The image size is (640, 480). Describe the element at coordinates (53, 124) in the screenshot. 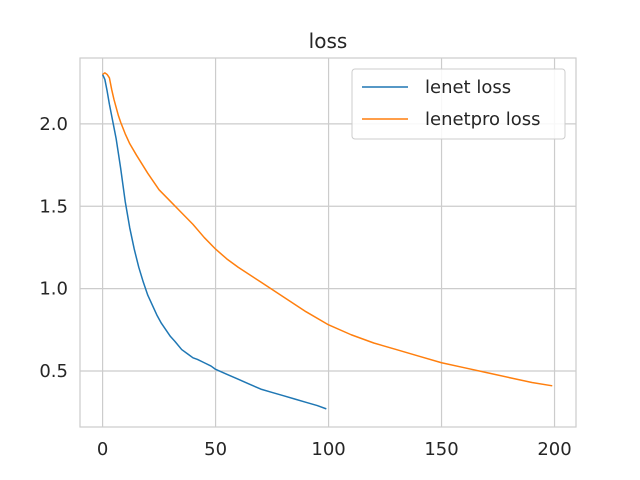

I see `y-tick-label: 2.0` at that location.